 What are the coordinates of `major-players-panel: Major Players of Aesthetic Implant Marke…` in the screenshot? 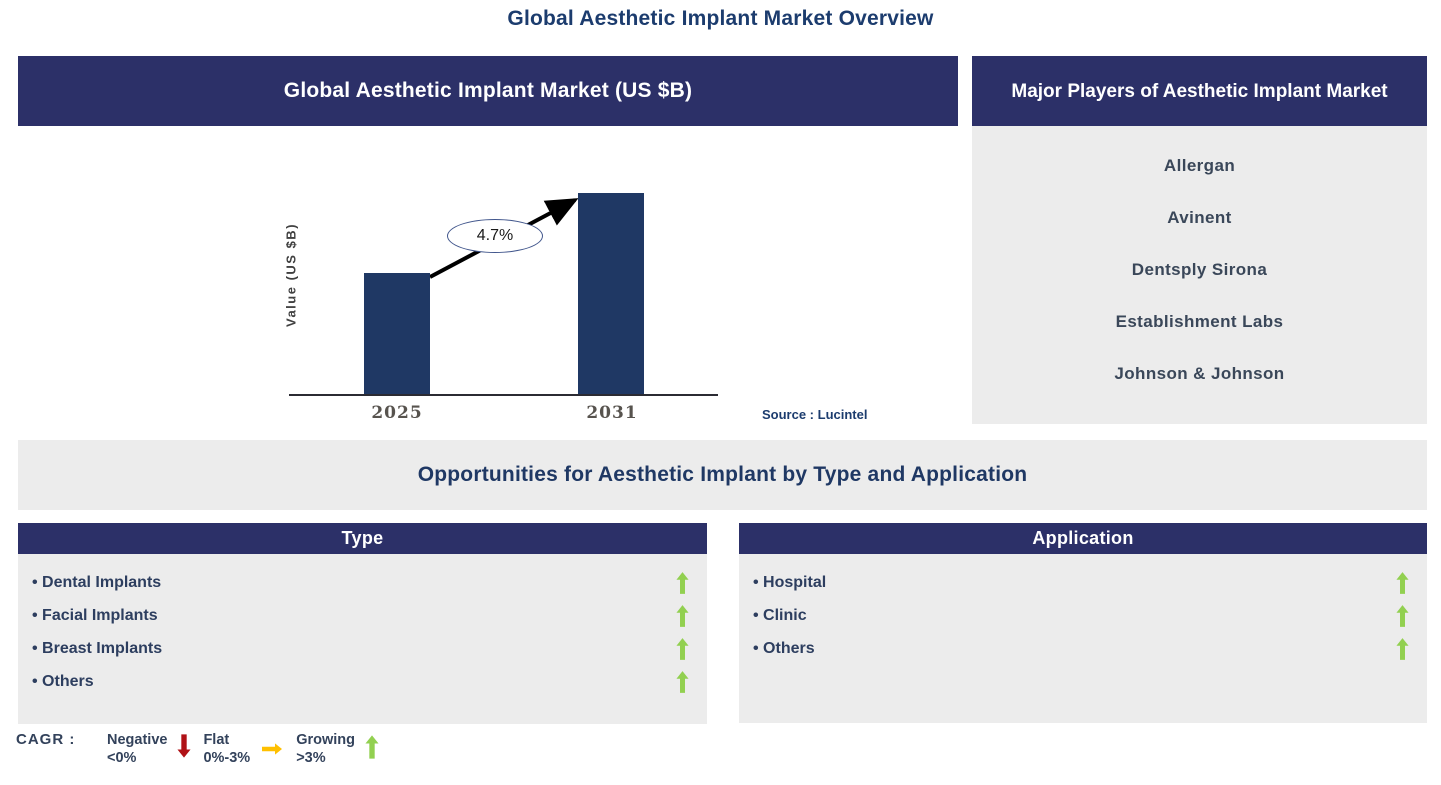 It's located at (1199, 240).